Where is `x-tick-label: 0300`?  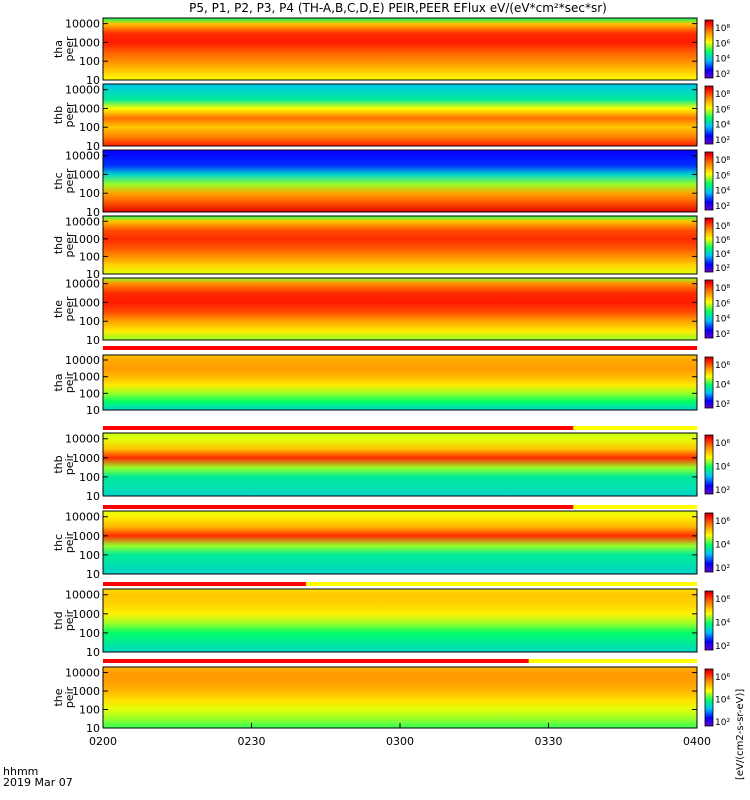
x-tick-label: 0300 is located at coordinates (400, 741).